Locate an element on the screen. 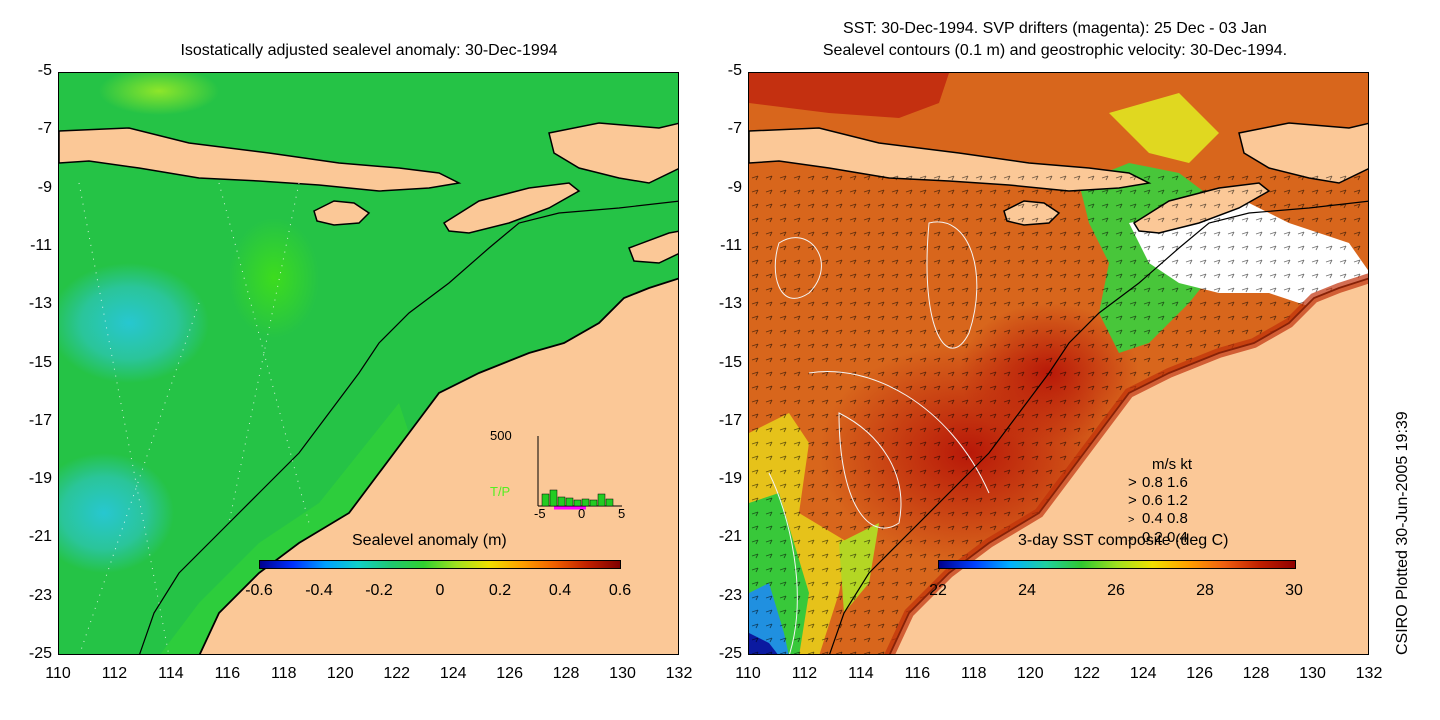  left-colorbar is located at coordinates (440, 564).